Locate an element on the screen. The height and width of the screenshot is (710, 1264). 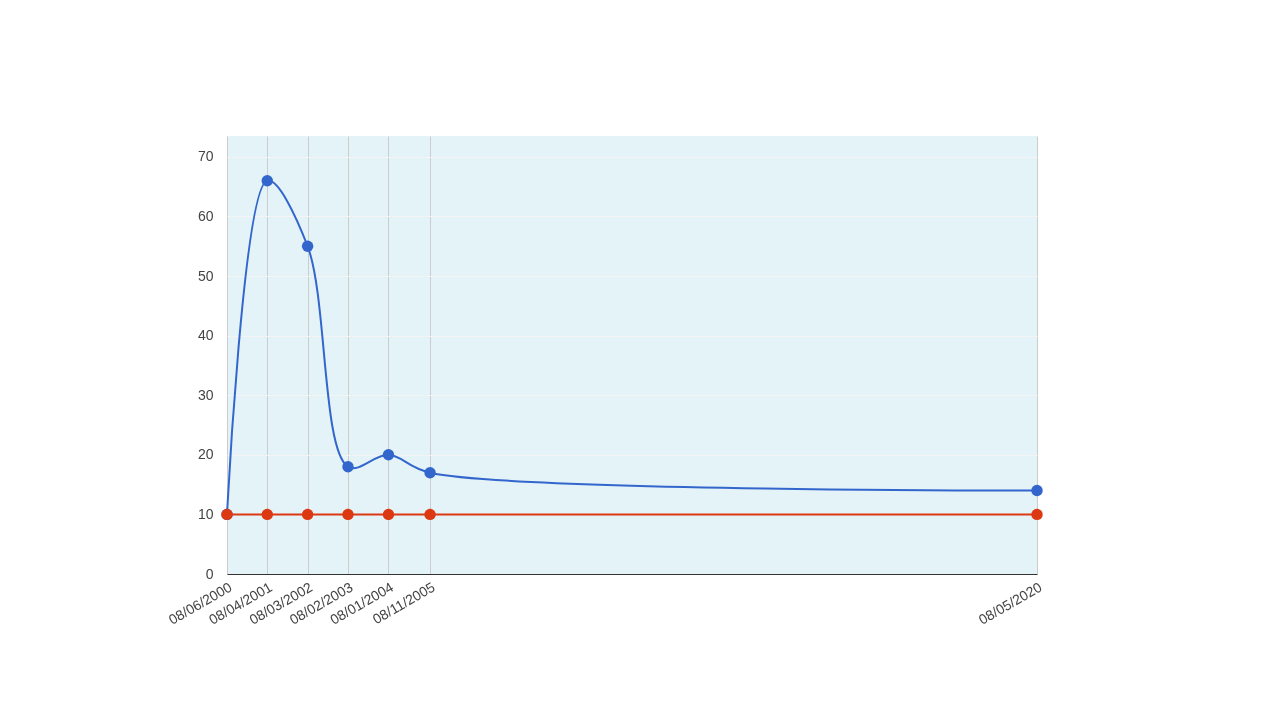
y-tick-label: 0 is located at coordinates (209, 573).